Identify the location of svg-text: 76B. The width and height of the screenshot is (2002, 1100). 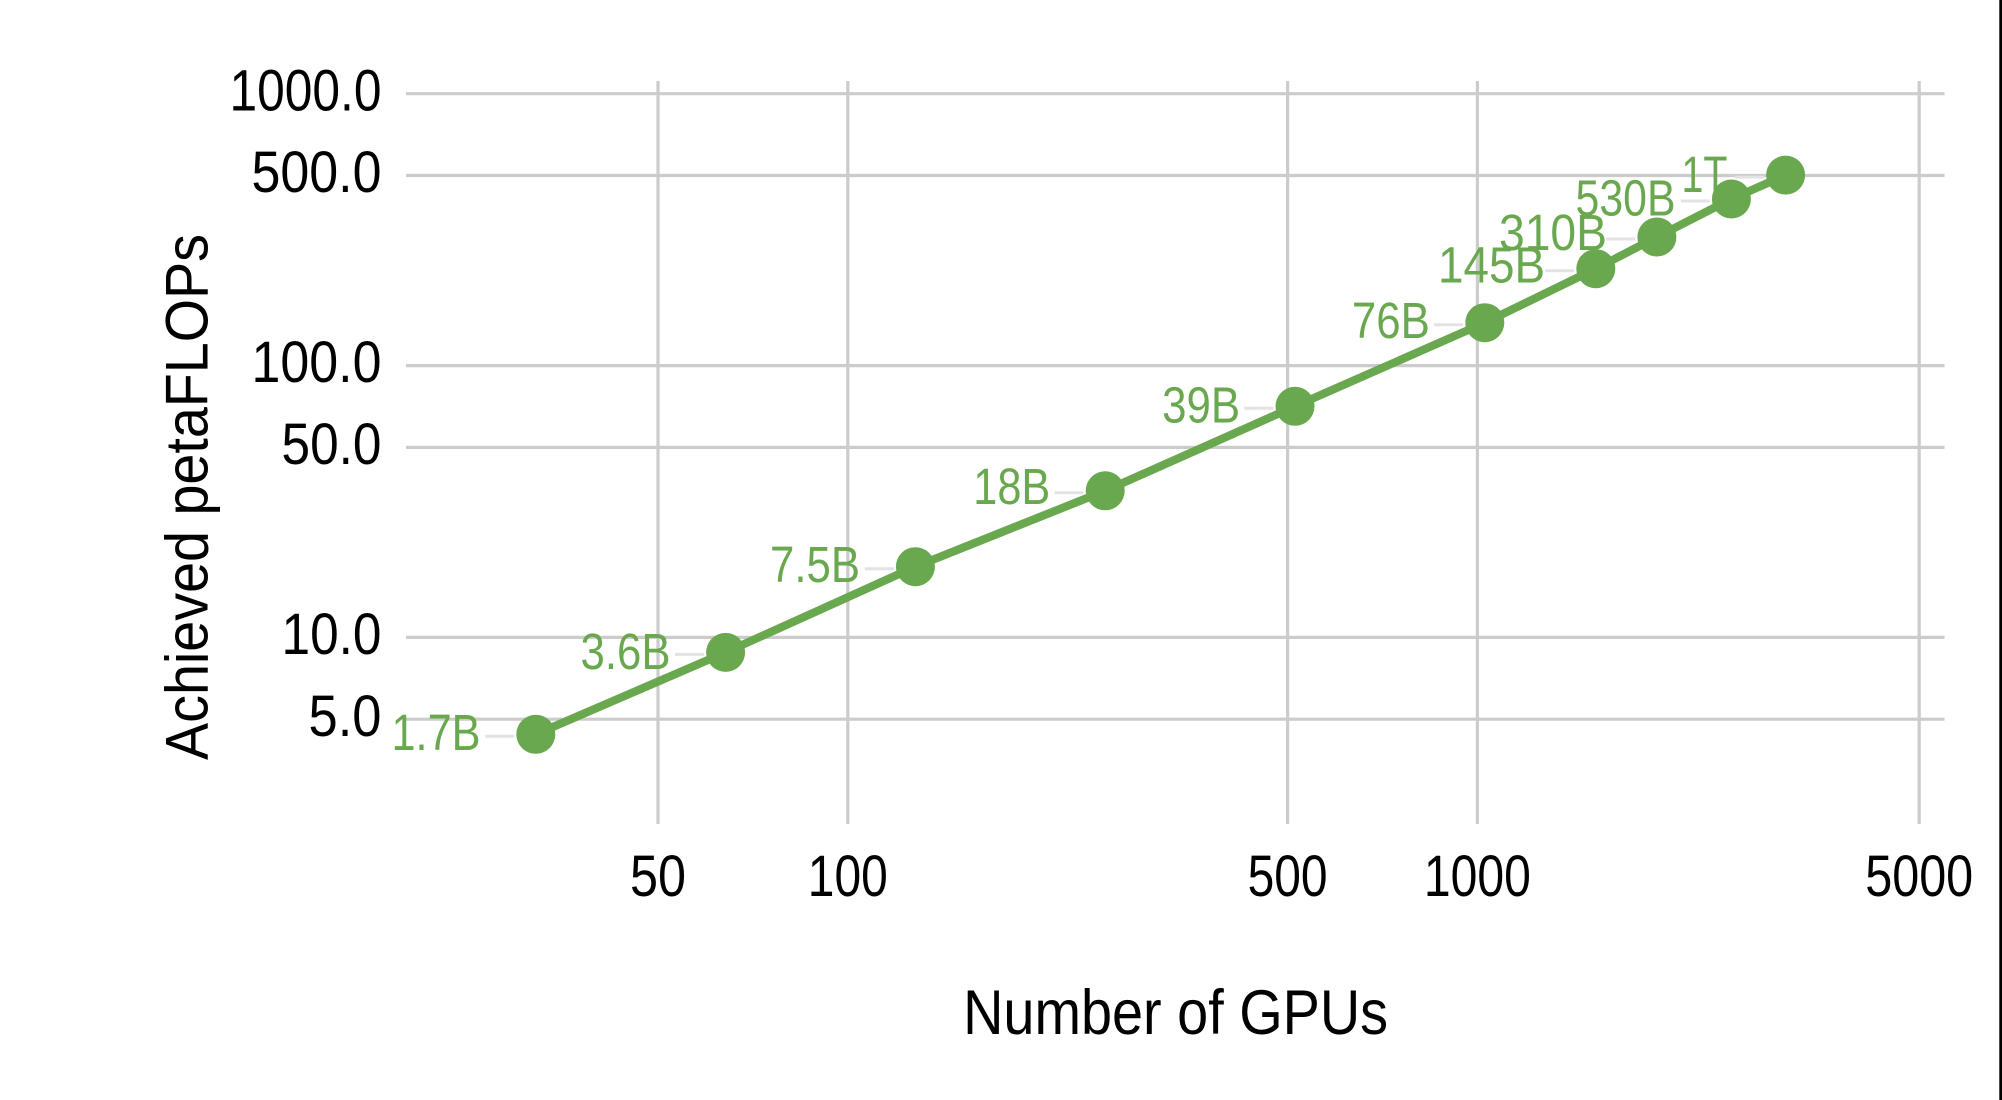
(1391, 320).